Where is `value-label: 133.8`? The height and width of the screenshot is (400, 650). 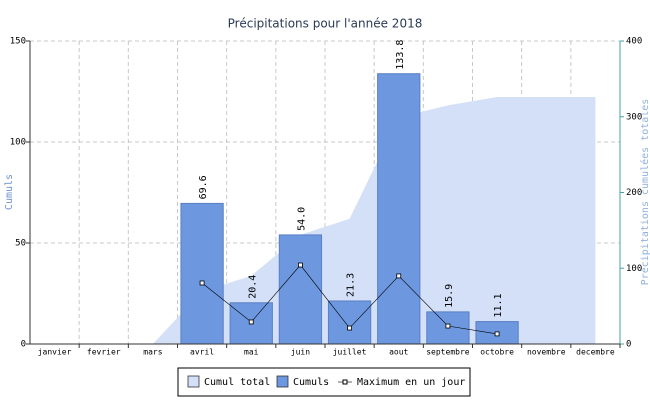
value-label: 133.8 is located at coordinates (400, 55).